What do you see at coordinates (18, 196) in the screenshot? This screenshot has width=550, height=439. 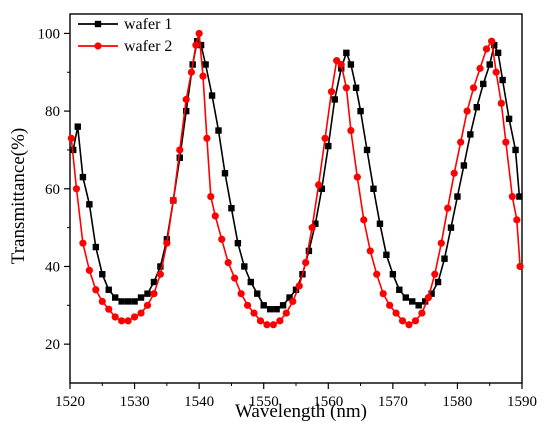 I see `y-axis-label: Transmittance(%)` at bounding box center [18, 196].